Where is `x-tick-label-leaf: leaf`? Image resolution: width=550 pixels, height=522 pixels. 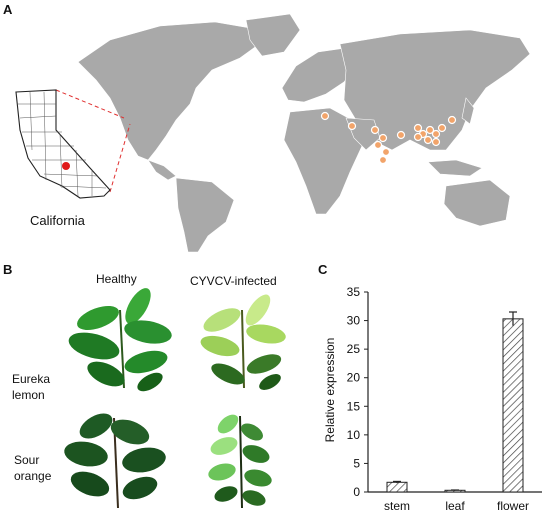
x-tick-label-leaf: leaf is located at coordinates (455, 506).